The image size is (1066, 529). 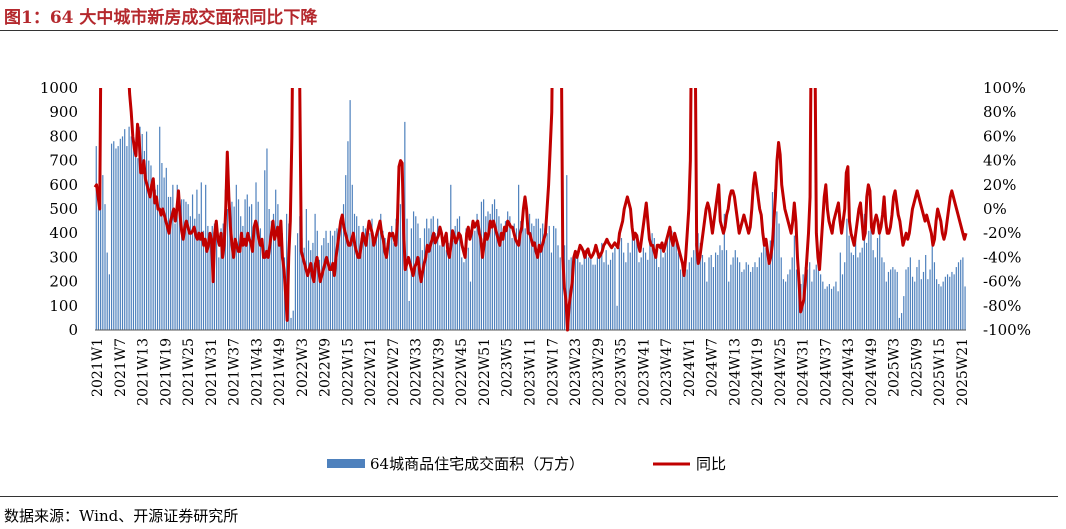 What do you see at coordinates (781, 372) in the screenshot?
I see `x-tick-label: 2024W25` at bounding box center [781, 372].